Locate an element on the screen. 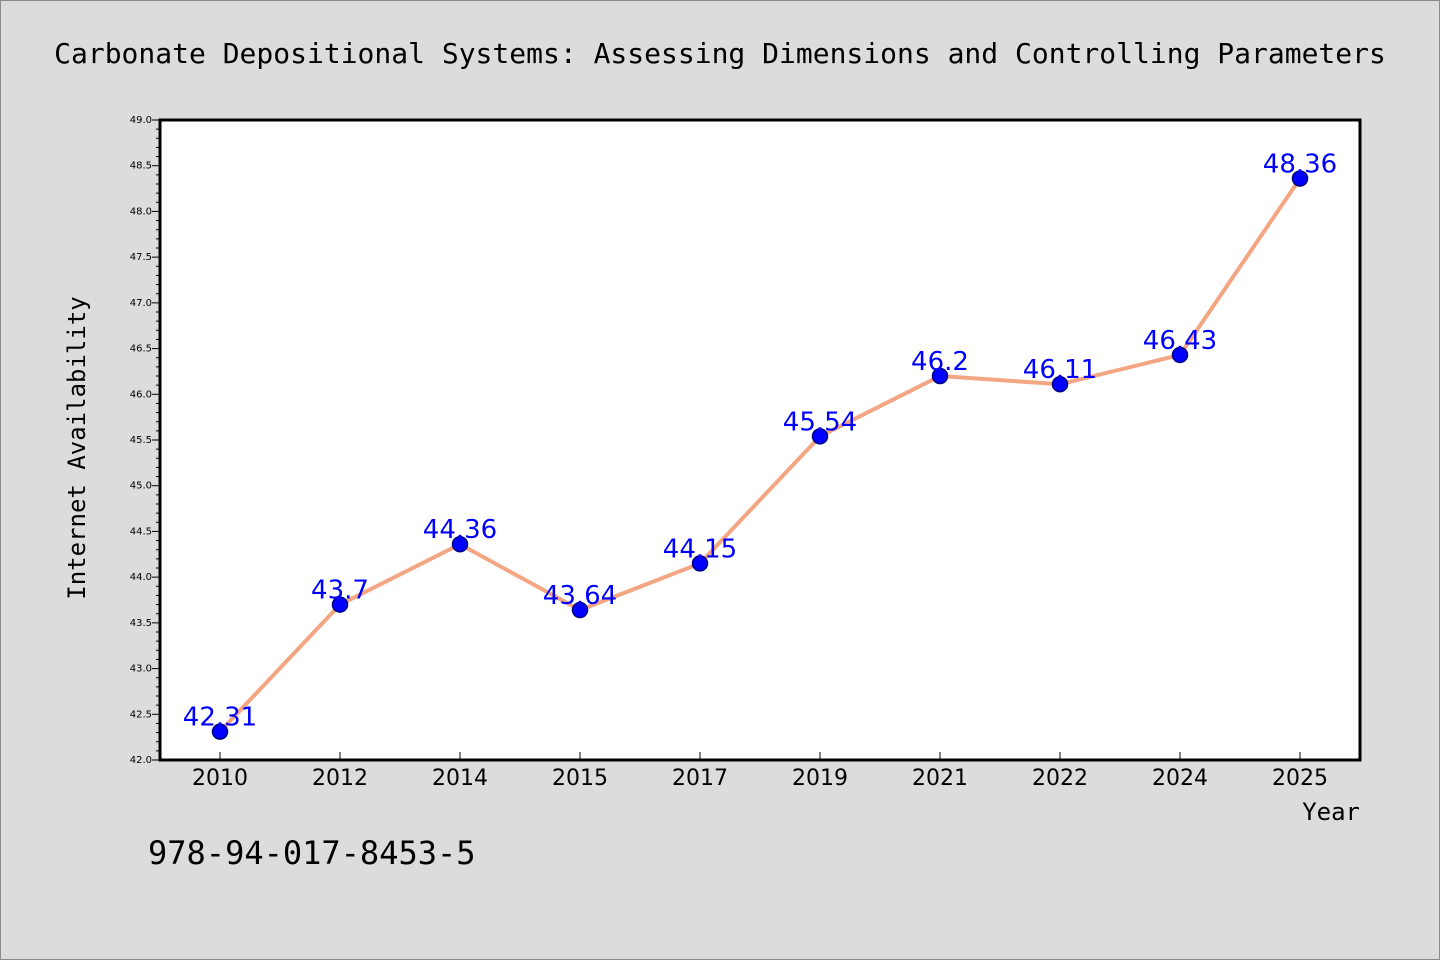 This screenshot has width=1440, height=960. data-label: 46.2 is located at coordinates (940, 362).